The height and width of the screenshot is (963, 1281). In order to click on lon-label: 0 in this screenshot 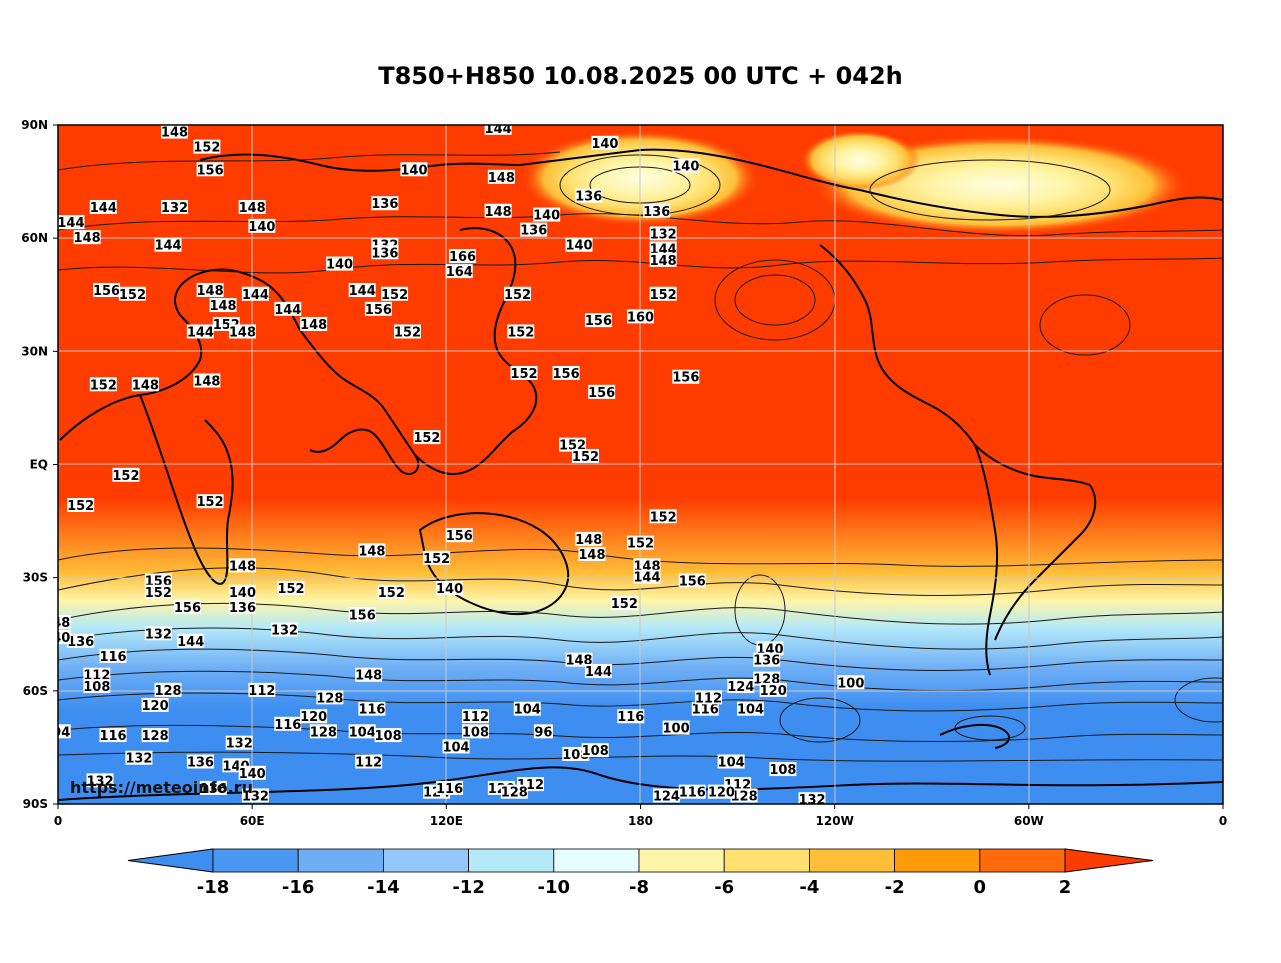, I will do `click(58, 821)`.